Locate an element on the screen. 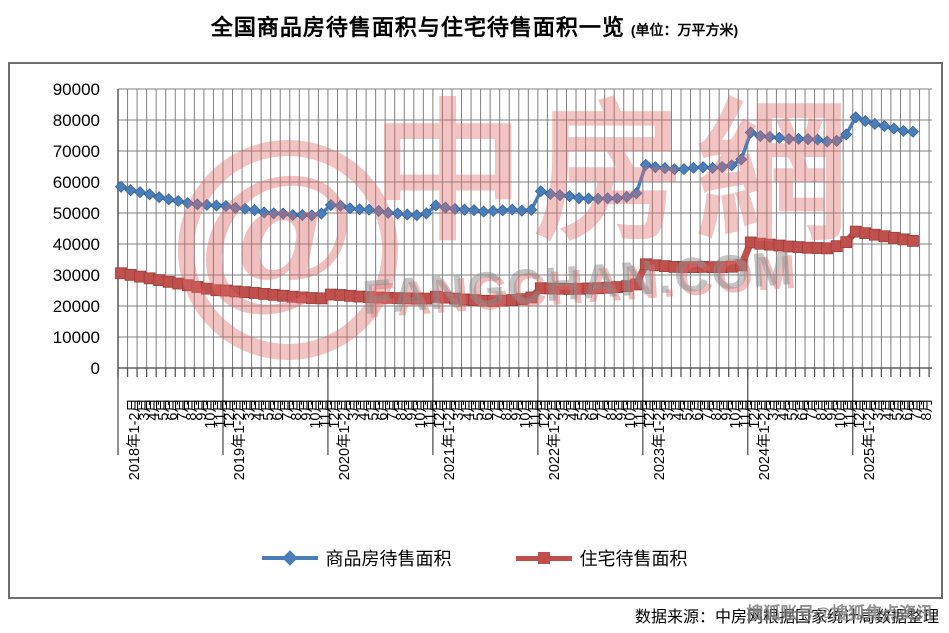 Image resolution: width=949 pixels, height=633 pixels. watermark-account-text: 搜狐账号@搜狐焦点资讯 is located at coordinates (839, 613).